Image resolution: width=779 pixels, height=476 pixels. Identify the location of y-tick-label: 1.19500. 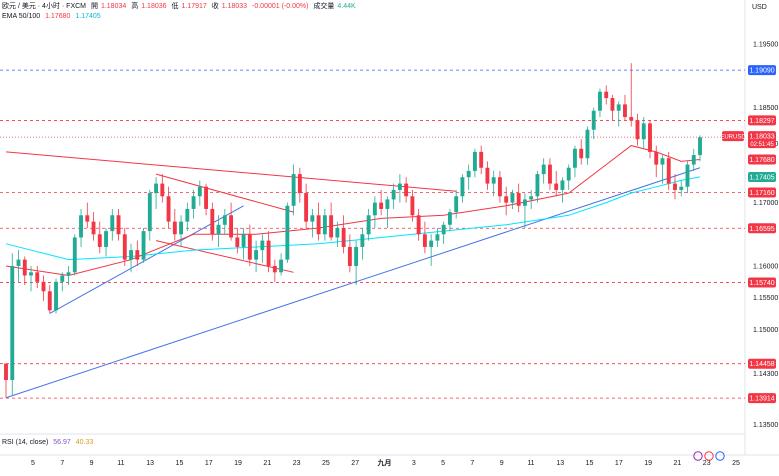
(765, 45).